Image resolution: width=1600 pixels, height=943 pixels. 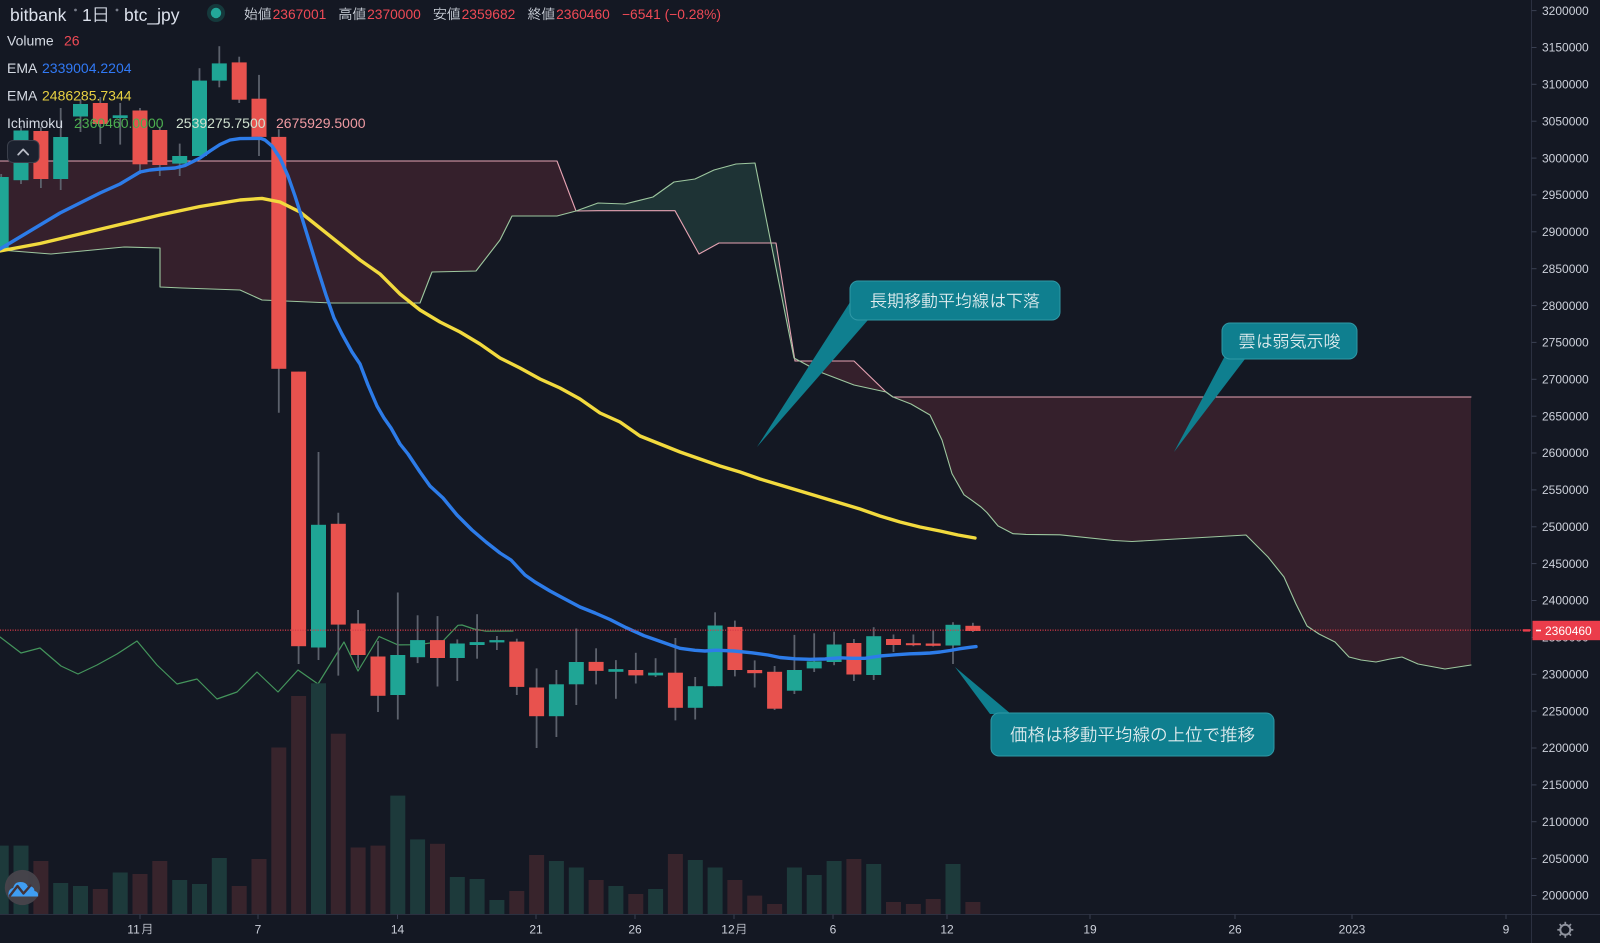 What do you see at coordinates (133, 930) in the screenshot?
I see `svg-text: 11` at bounding box center [133, 930].